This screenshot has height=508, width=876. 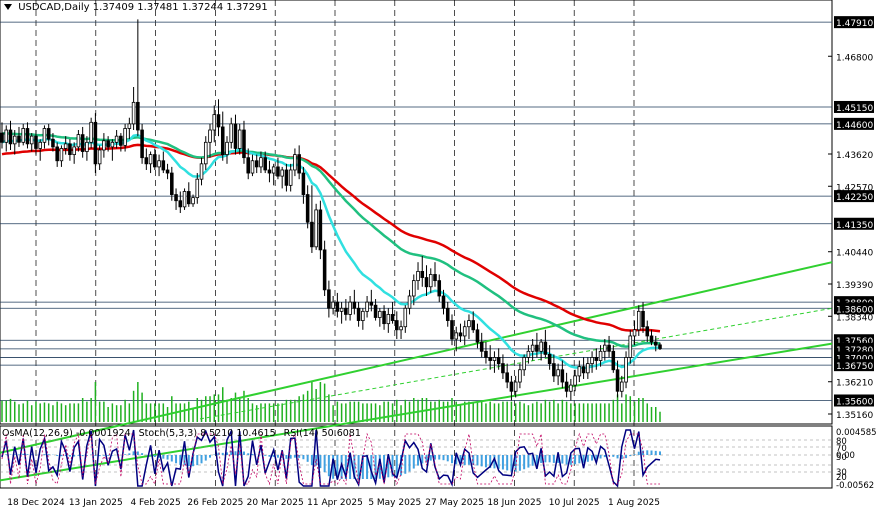 I want to click on date-label: 27 May 2025, so click(x=454, y=503).